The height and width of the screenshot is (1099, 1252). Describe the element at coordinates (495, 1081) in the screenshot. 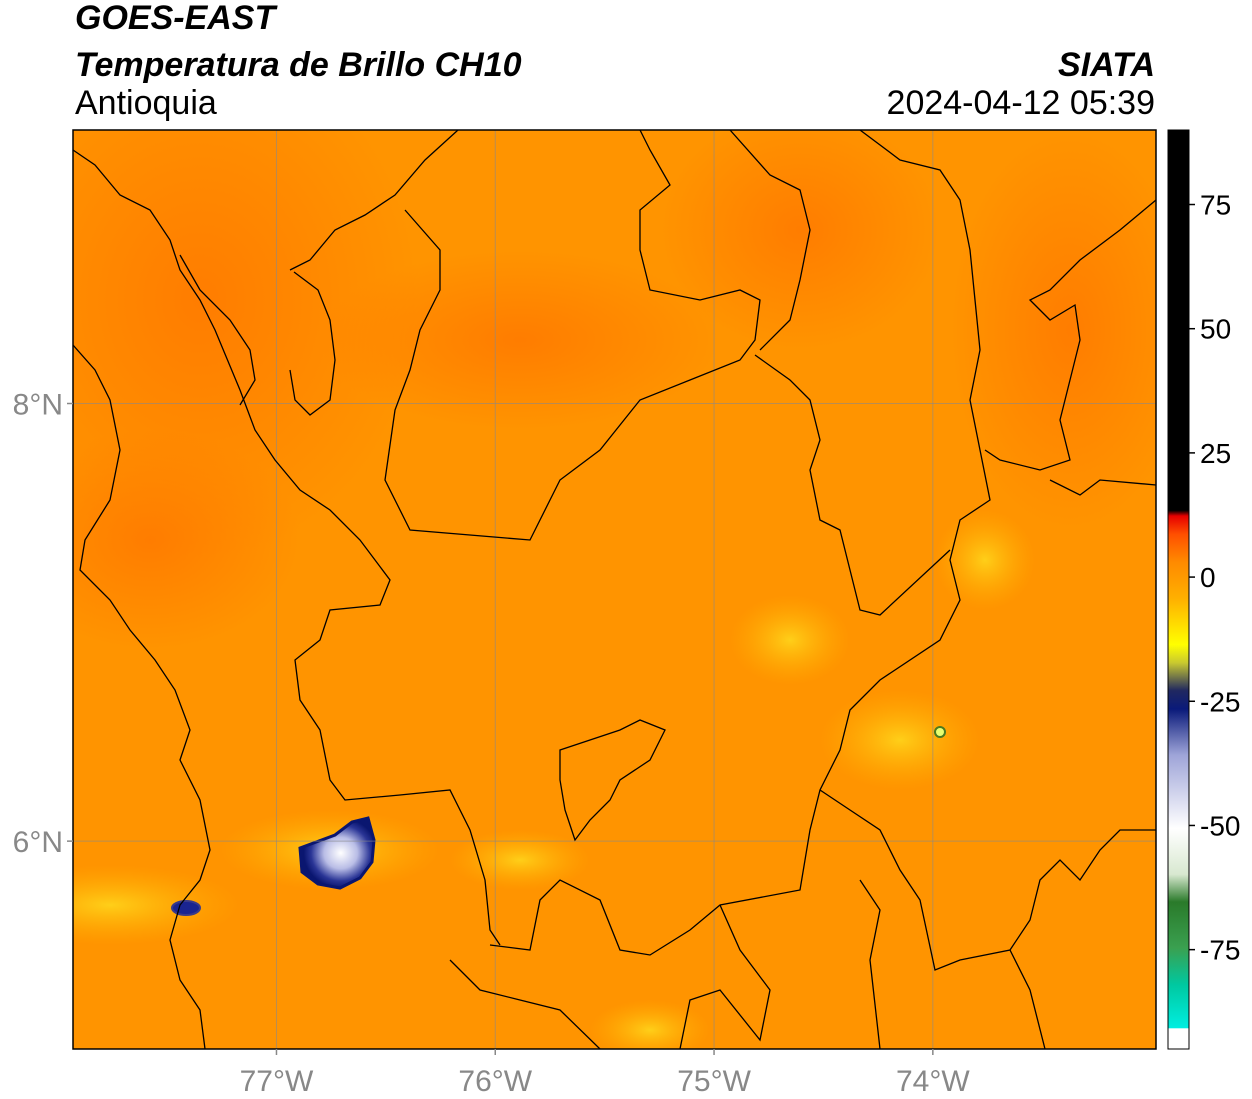

I see `lon-tick-label: 76°W` at that location.